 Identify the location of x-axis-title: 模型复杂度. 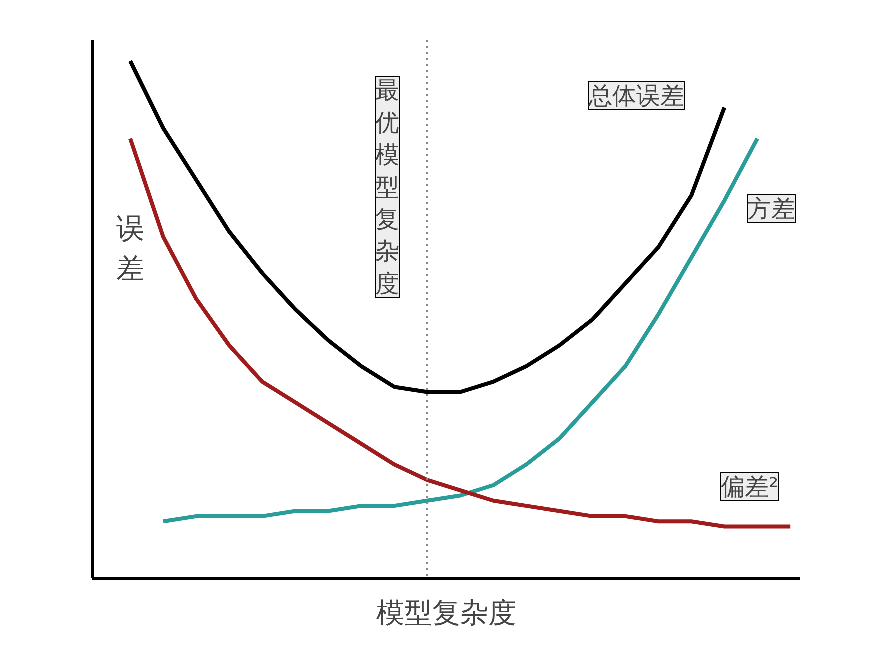
(446, 613).